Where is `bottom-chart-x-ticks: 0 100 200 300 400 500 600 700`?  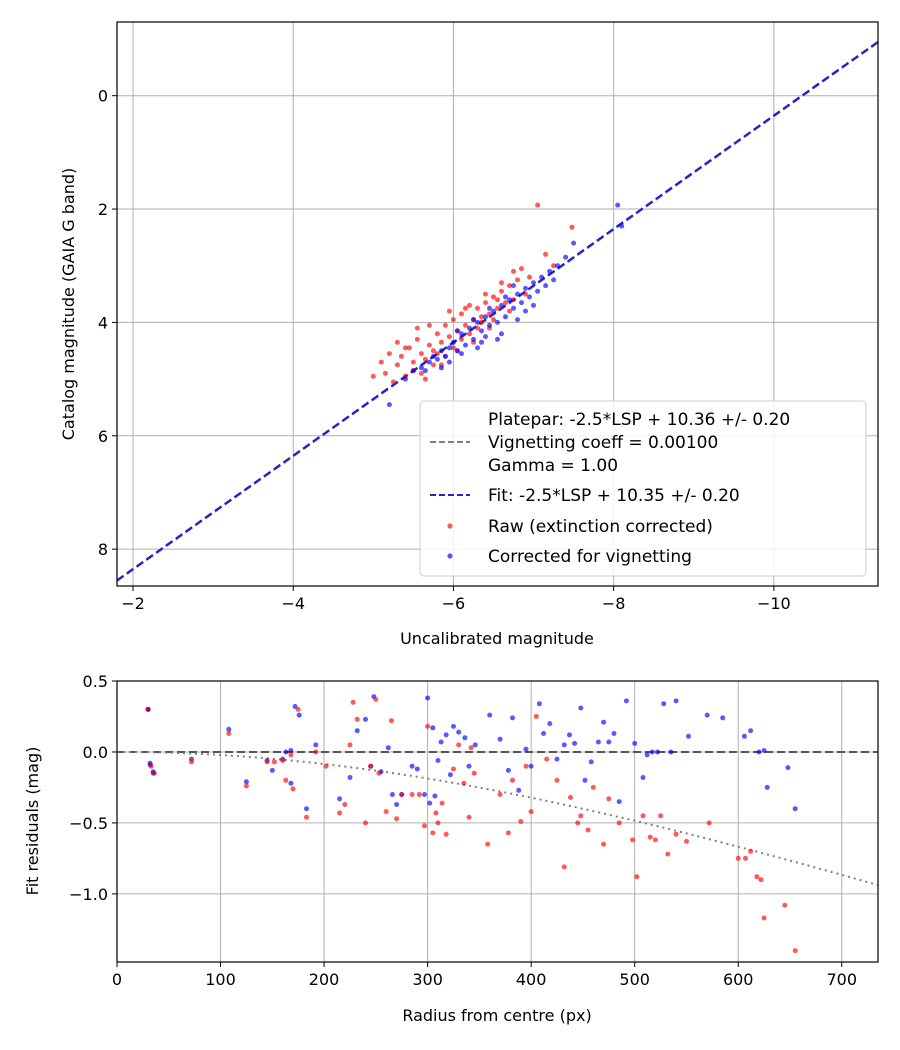 bottom-chart-x-ticks: 0 100 200 300 400 500 600 700 is located at coordinates (484, 975).